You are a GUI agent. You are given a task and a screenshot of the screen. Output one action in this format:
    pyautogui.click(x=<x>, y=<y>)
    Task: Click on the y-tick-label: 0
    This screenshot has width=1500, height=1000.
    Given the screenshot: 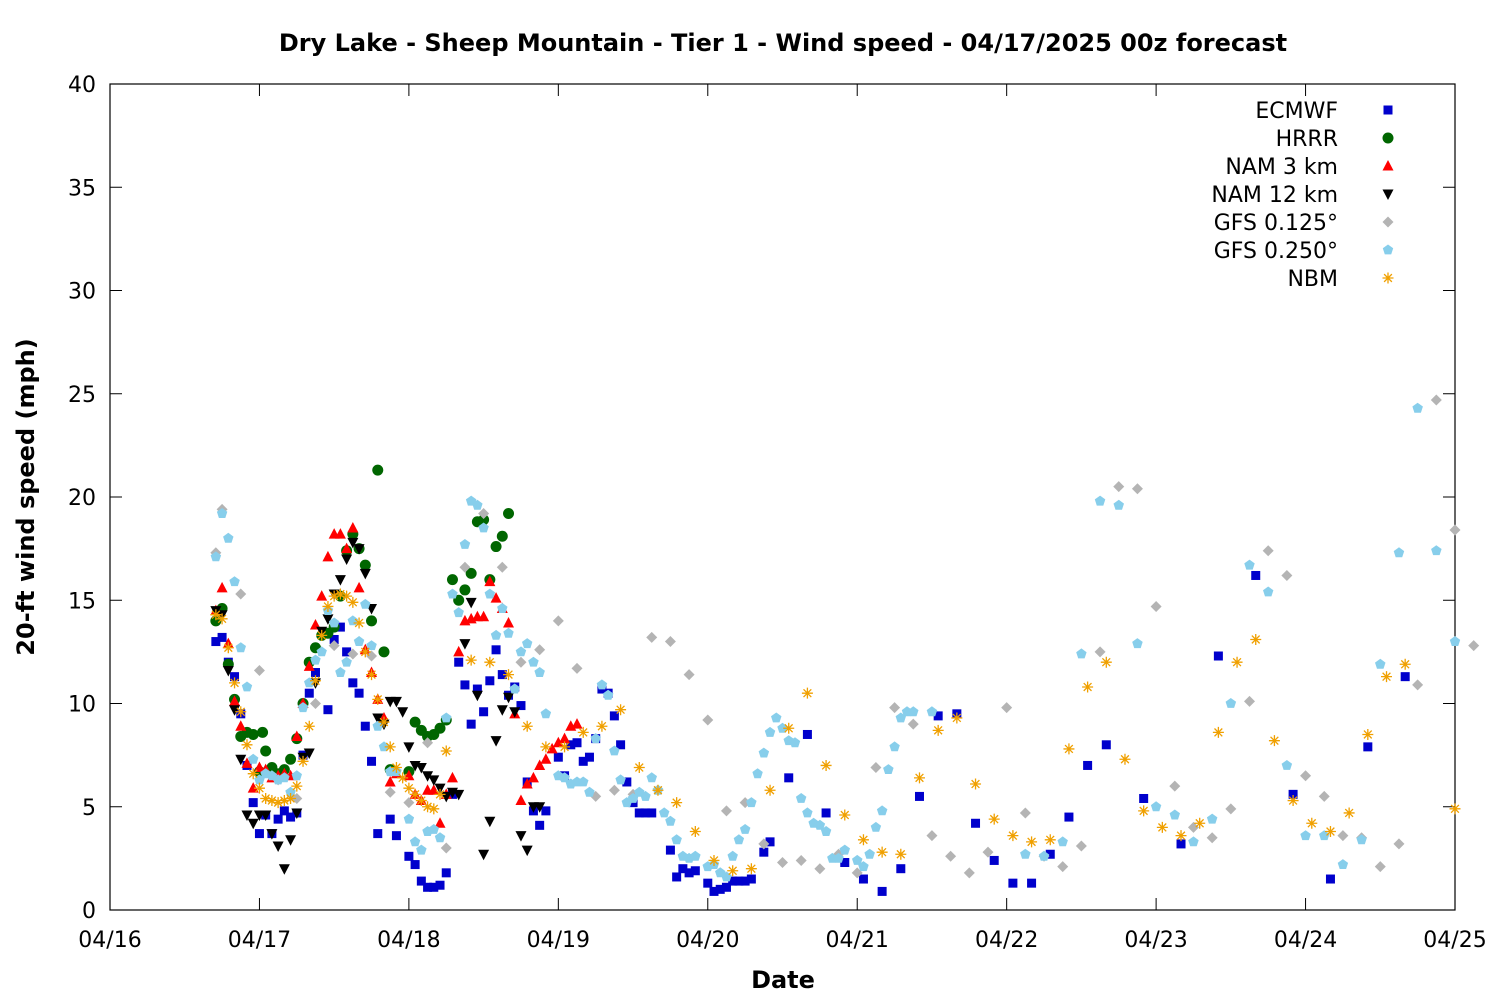 What is the action you would take?
    pyautogui.click(x=89, y=911)
    